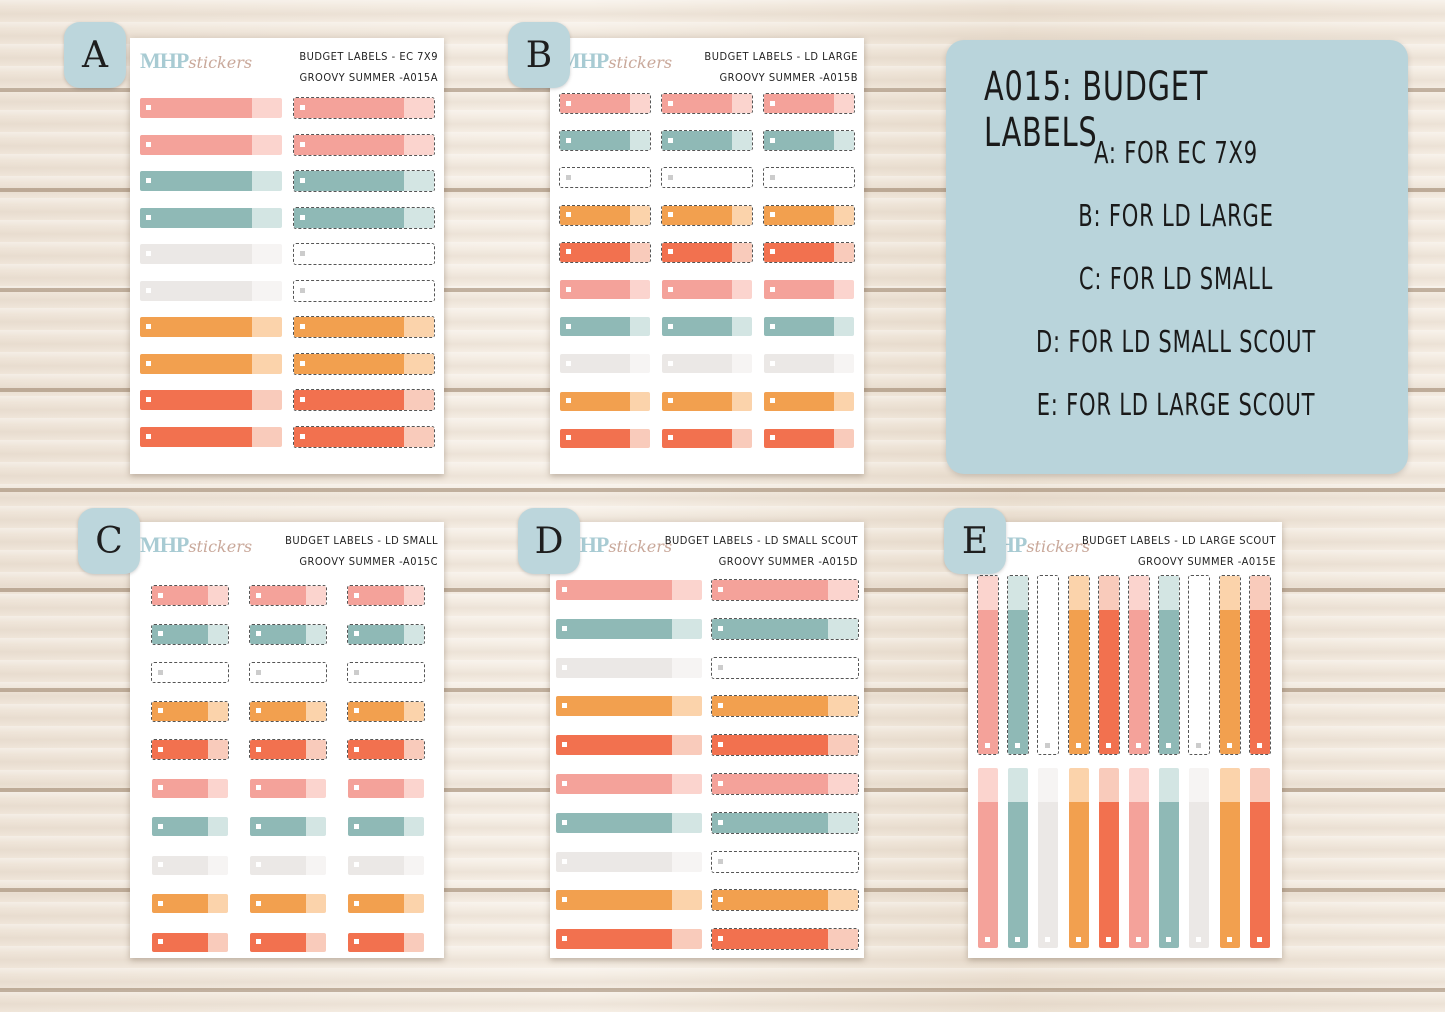 Image resolution: width=1445 pixels, height=1012 pixels. What do you see at coordinates (975, 541) in the screenshot?
I see `sheet-badge-e: E` at bounding box center [975, 541].